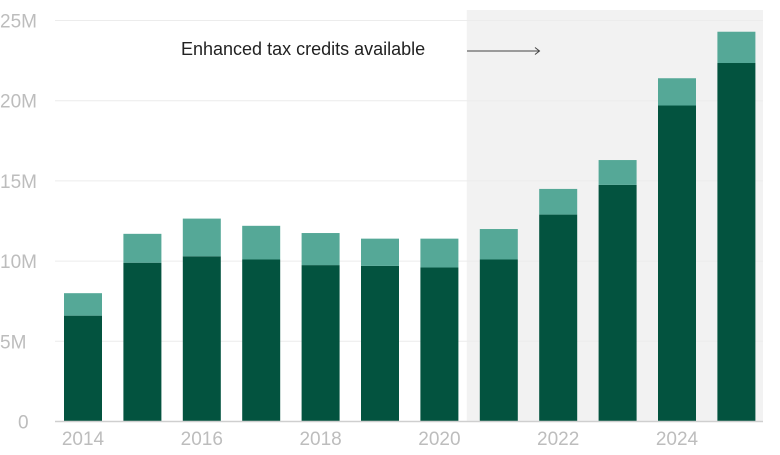  I want to click on y-tick-label: 10M, so click(18, 262).